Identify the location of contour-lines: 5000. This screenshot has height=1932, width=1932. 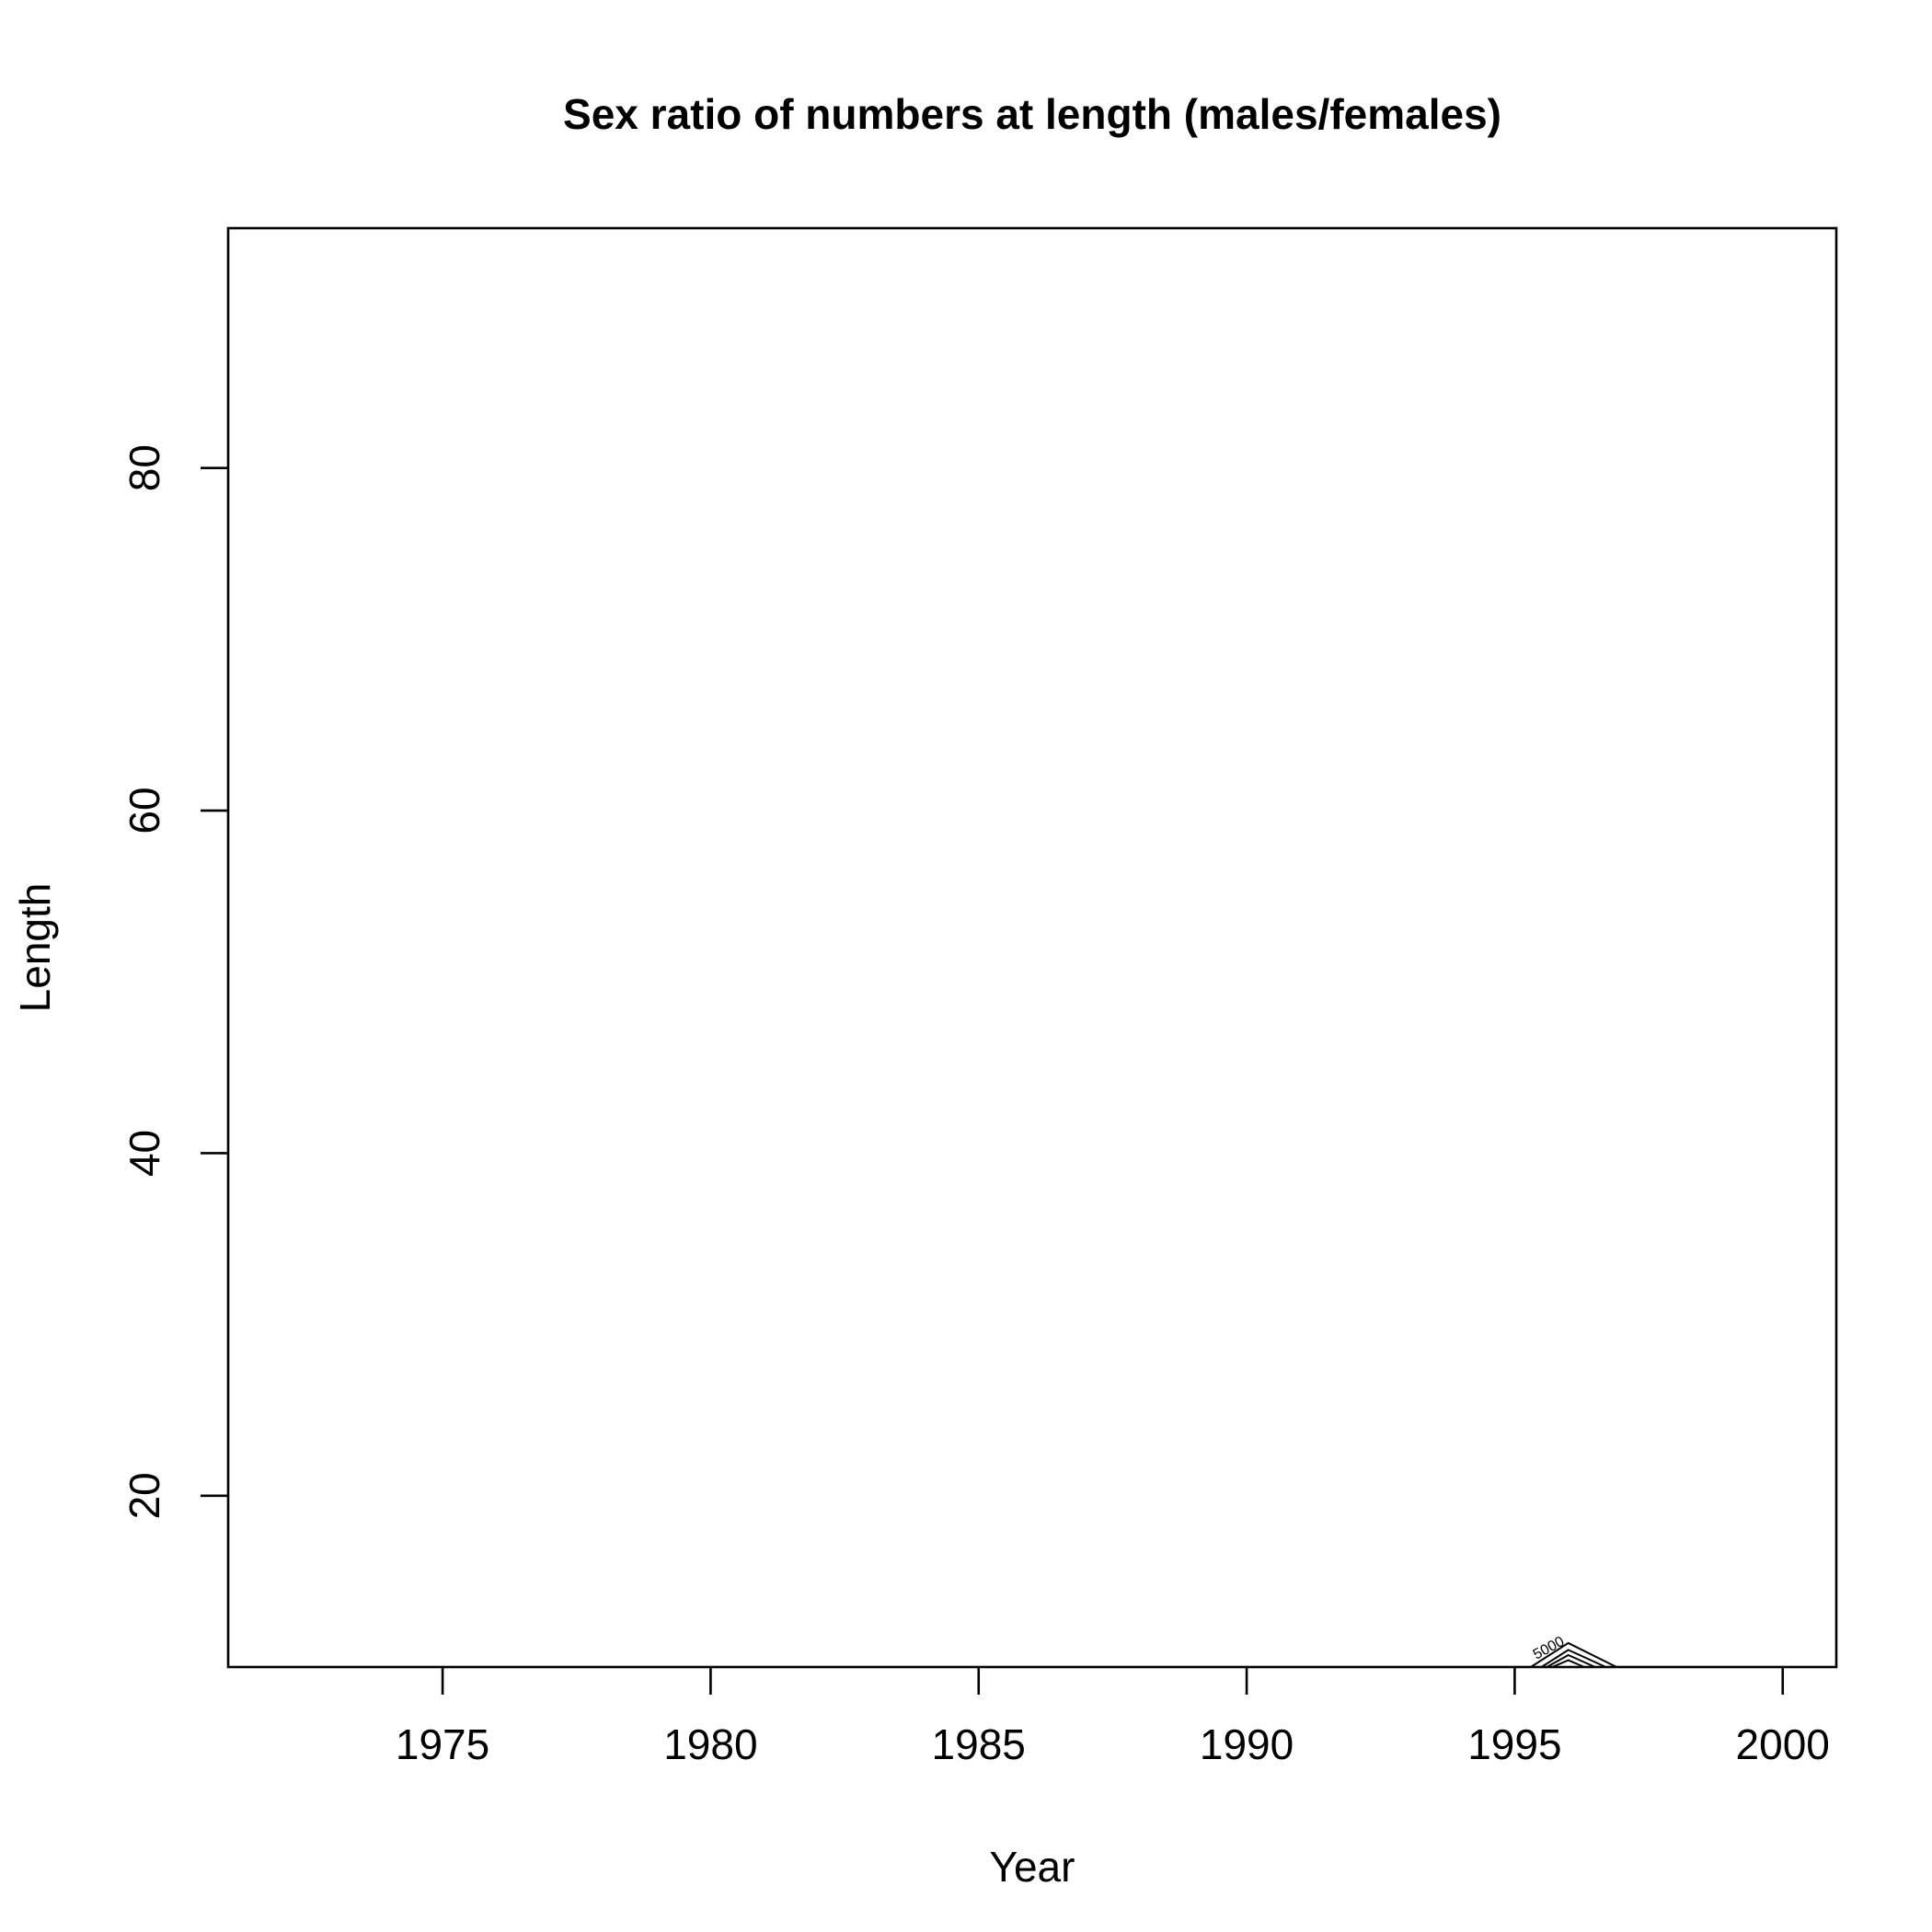
(1573, 1651).